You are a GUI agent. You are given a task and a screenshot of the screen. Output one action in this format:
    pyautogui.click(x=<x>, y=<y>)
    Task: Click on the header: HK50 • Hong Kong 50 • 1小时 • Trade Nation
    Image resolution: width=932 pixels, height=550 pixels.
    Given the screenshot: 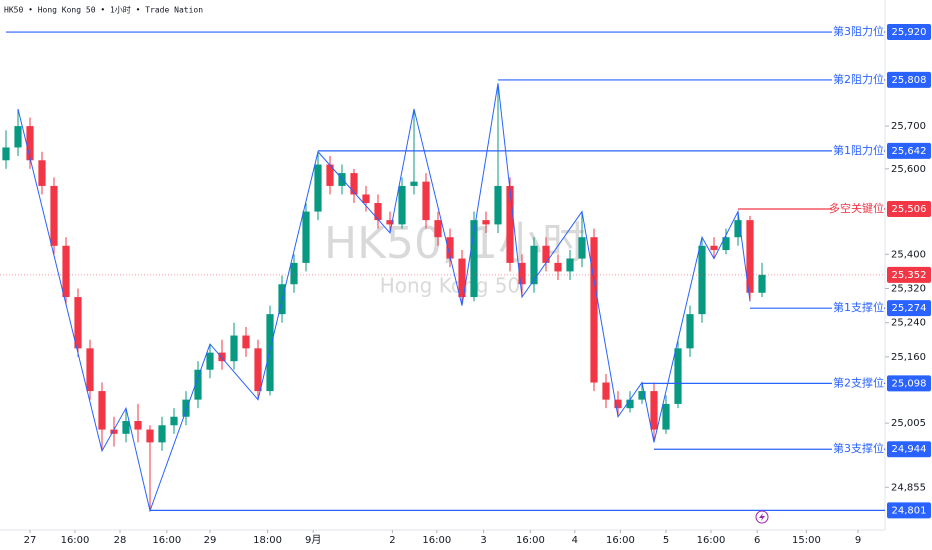 What is the action you would take?
    pyautogui.click(x=103, y=10)
    